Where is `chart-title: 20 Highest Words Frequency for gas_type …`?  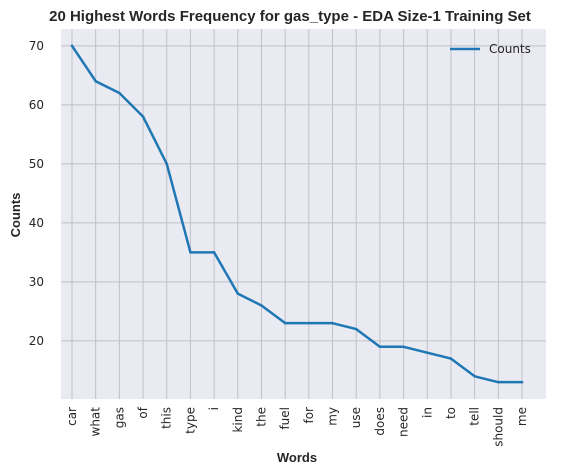
chart-title: 20 Highest Words Frequency for gas_type … is located at coordinates (290, 16).